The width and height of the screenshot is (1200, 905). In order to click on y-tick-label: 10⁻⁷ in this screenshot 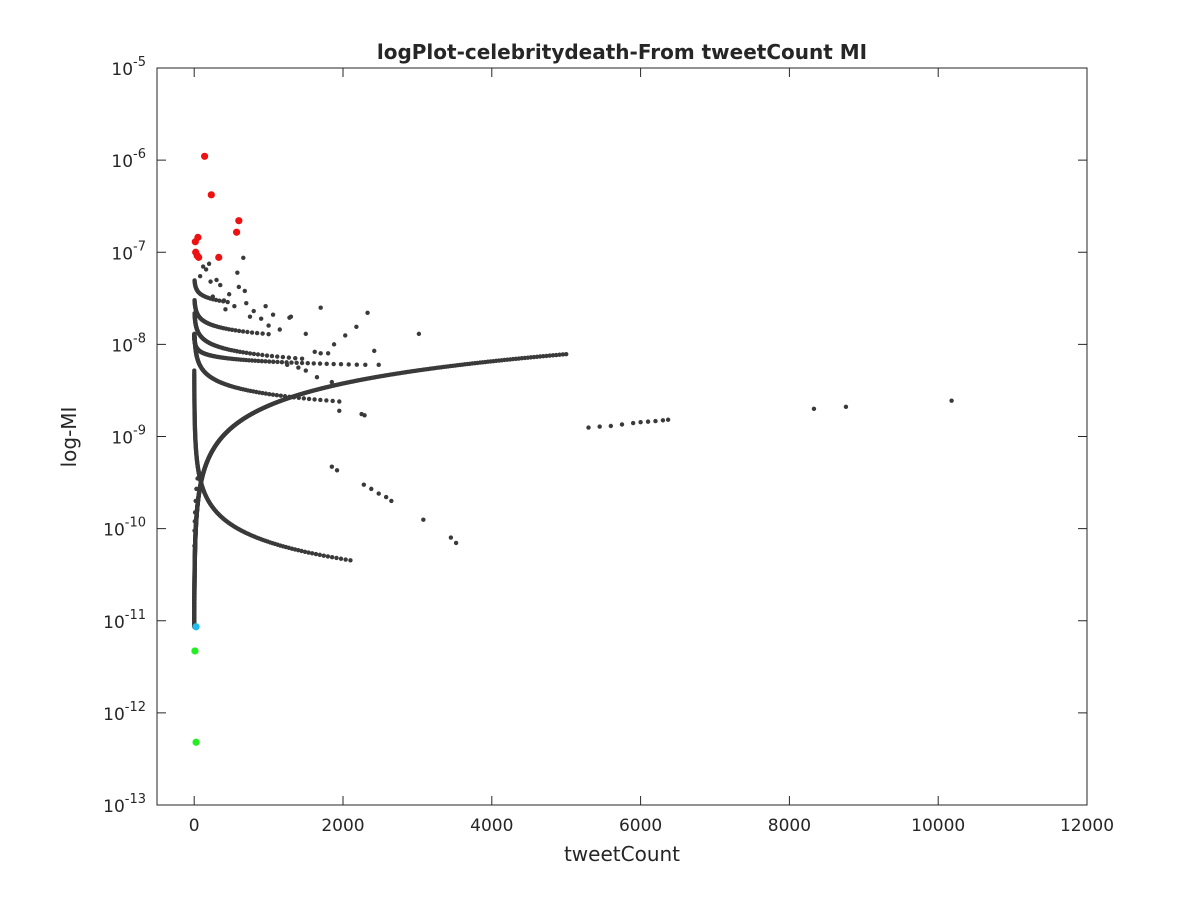, I will do `click(128, 251)`.